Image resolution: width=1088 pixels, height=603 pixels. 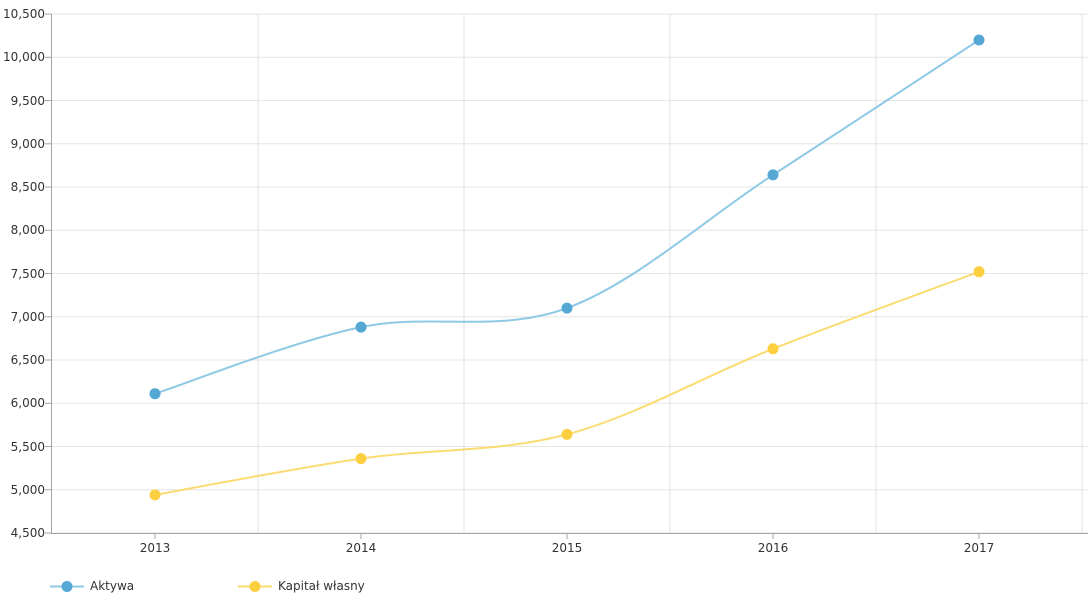 What do you see at coordinates (361, 327) in the screenshot?
I see `data-point-aktywa-2014` at bounding box center [361, 327].